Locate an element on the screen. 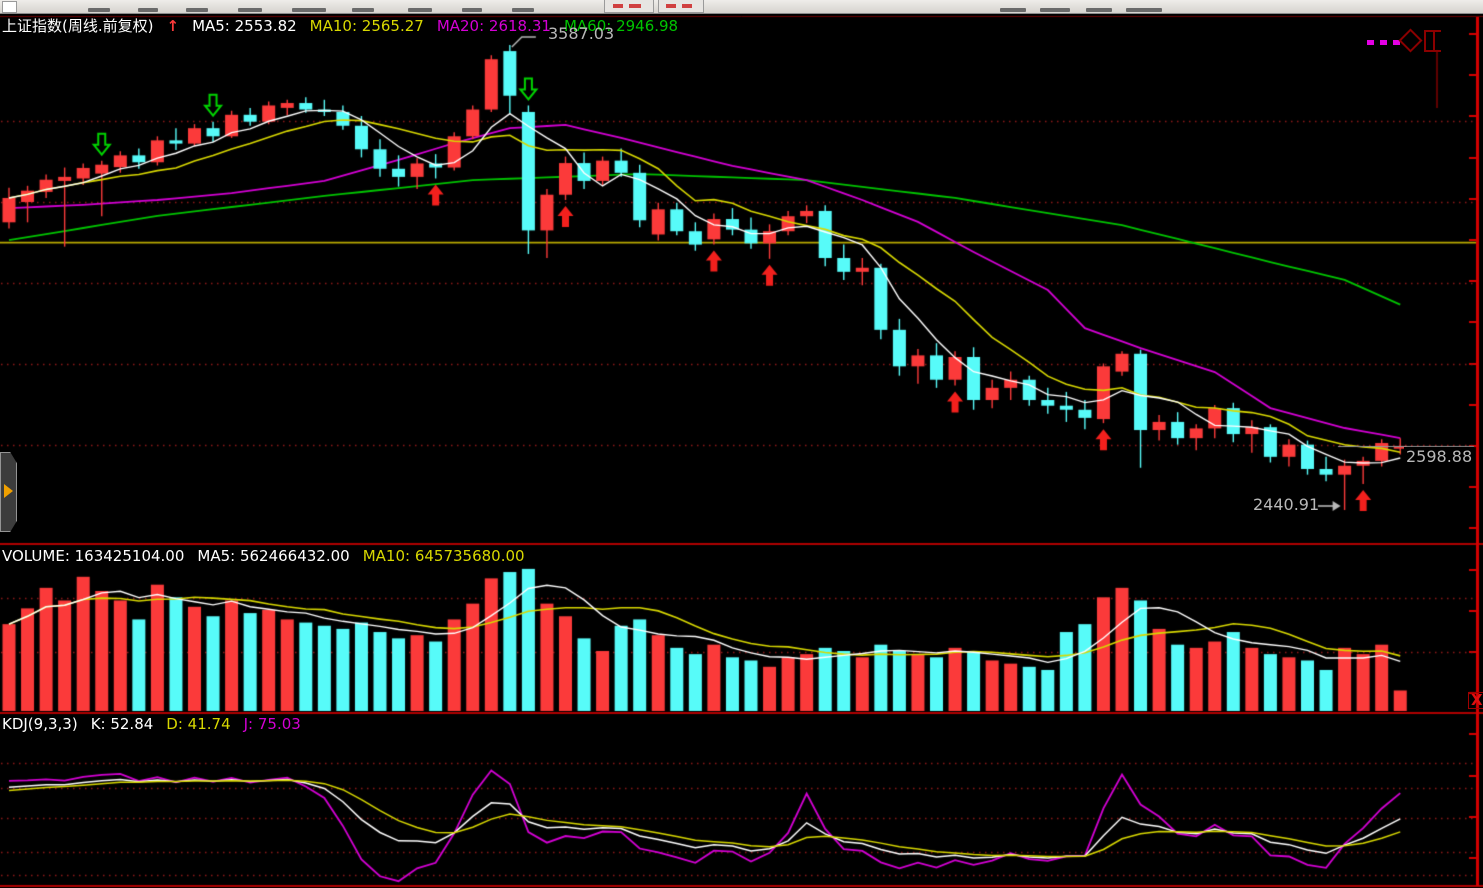  volume-ma5-value: MA5: 562466432.00 is located at coordinates (273, 556).